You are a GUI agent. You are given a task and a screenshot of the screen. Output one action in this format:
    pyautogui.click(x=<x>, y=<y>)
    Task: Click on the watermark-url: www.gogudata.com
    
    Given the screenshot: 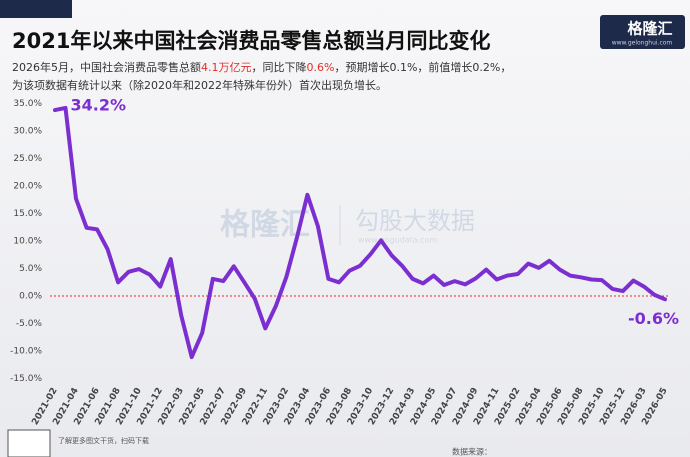 What is the action you would take?
    pyautogui.click(x=397, y=240)
    